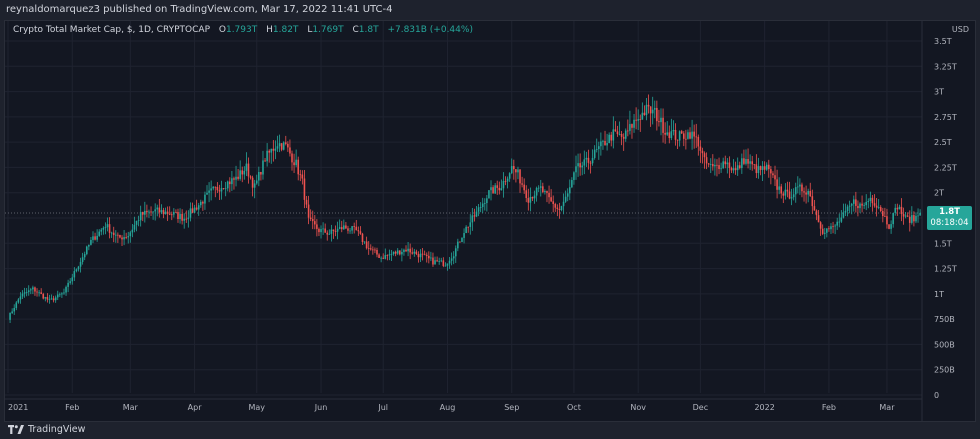 The width and height of the screenshot is (980, 439). Describe the element at coordinates (960, 29) in the screenshot. I see `currency-label: USD` at that location.